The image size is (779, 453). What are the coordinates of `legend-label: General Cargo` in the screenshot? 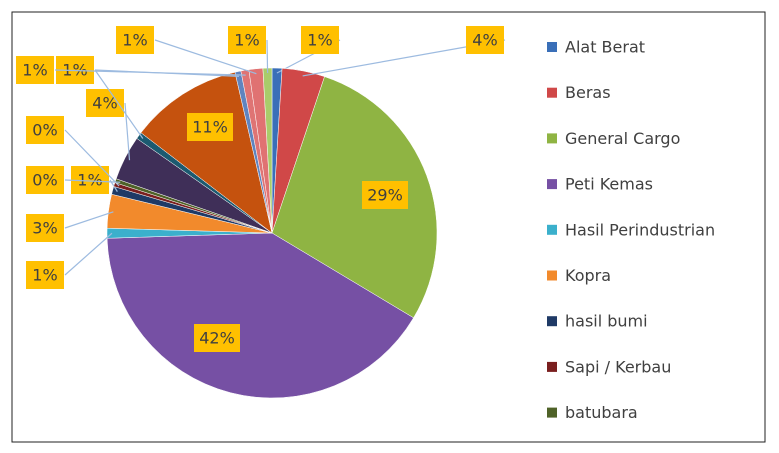 It's located at (622, 138).